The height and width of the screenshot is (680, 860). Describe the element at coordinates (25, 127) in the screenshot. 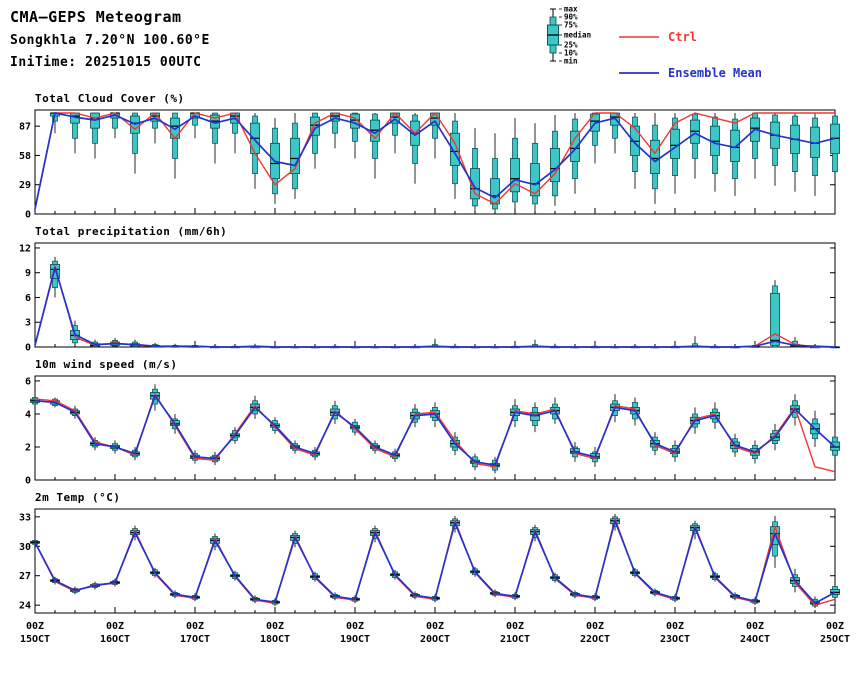

I see `y-tick-label: 87` at that location.